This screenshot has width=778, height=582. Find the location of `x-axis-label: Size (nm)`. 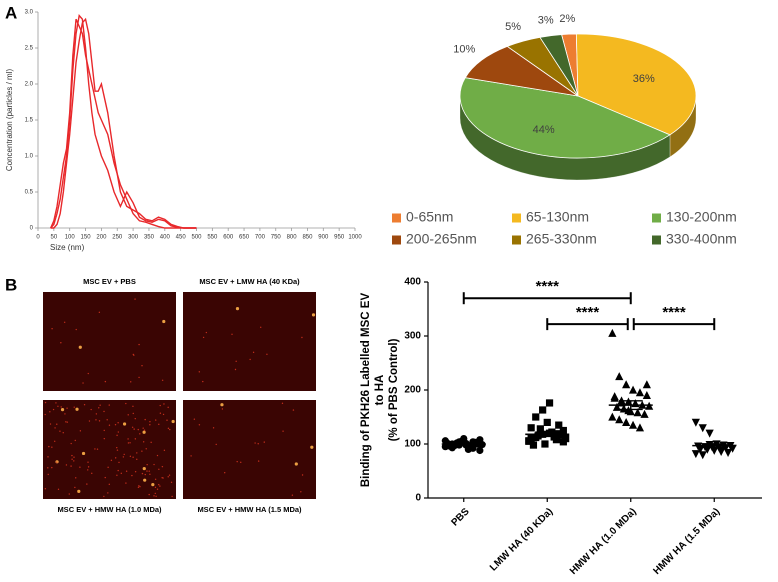

x-axis-label: Size (nm) is located at coordinates (67, 247).